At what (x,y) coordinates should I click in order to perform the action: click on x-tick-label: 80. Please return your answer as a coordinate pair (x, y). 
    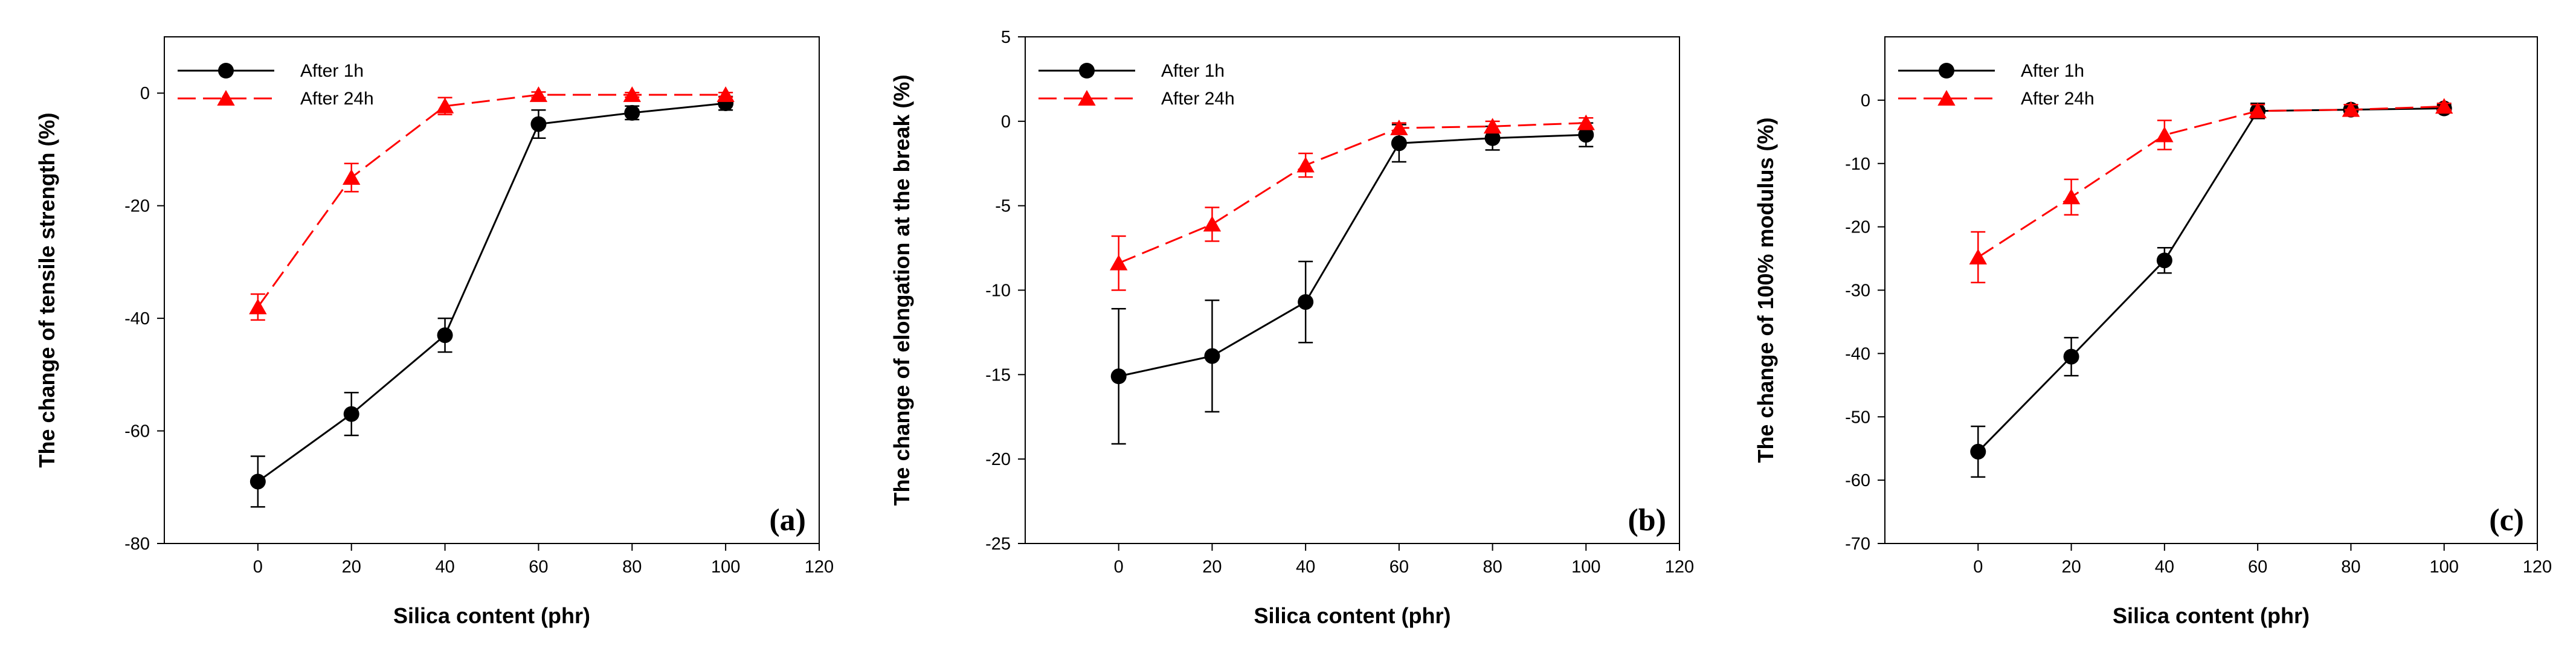
    Looking at the image, I should click on (632, 567).